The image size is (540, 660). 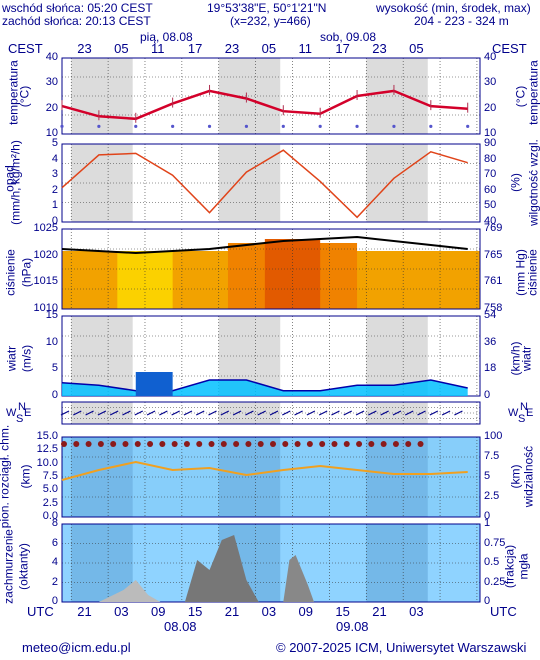 What do you see at coordinates (487, 516) in the screenshot?
I see `y-tick-right-cloud: 0` at bounding box center [487, 516].